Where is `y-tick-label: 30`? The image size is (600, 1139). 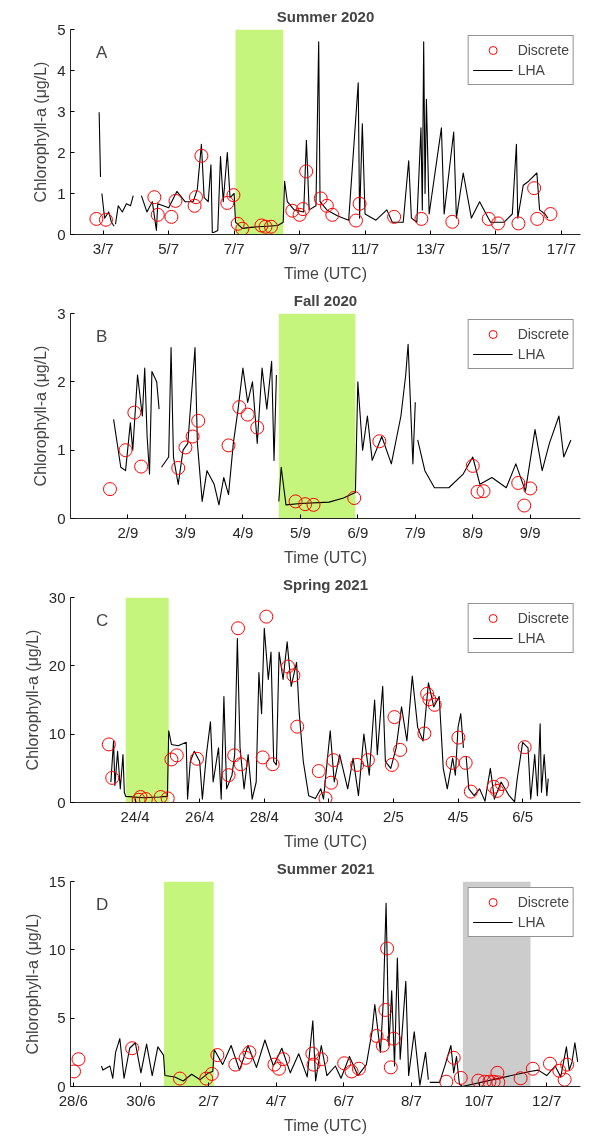
y-tick-label: 30 is located at coordinates (57, 597).